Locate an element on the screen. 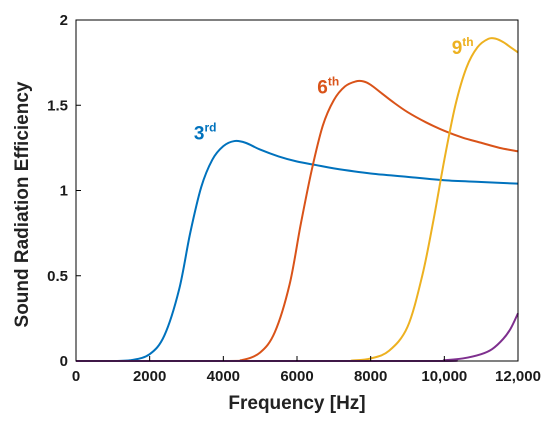 The width and height of the screenshot is (550, 422). x-tick-label: 8000 is located at coordinates (370, 376).